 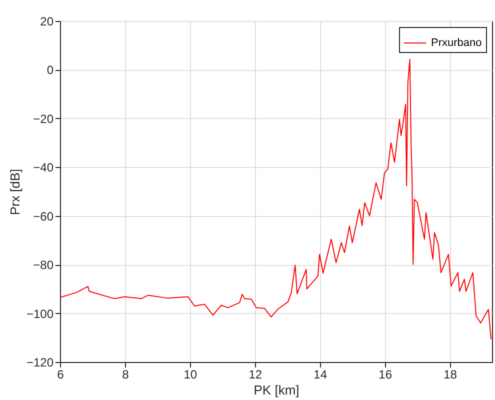 What do you see at coordinates (277, 390) in the screenshot?
I see `x-axis-title: PK [km]` at bounding box center [277, 390].